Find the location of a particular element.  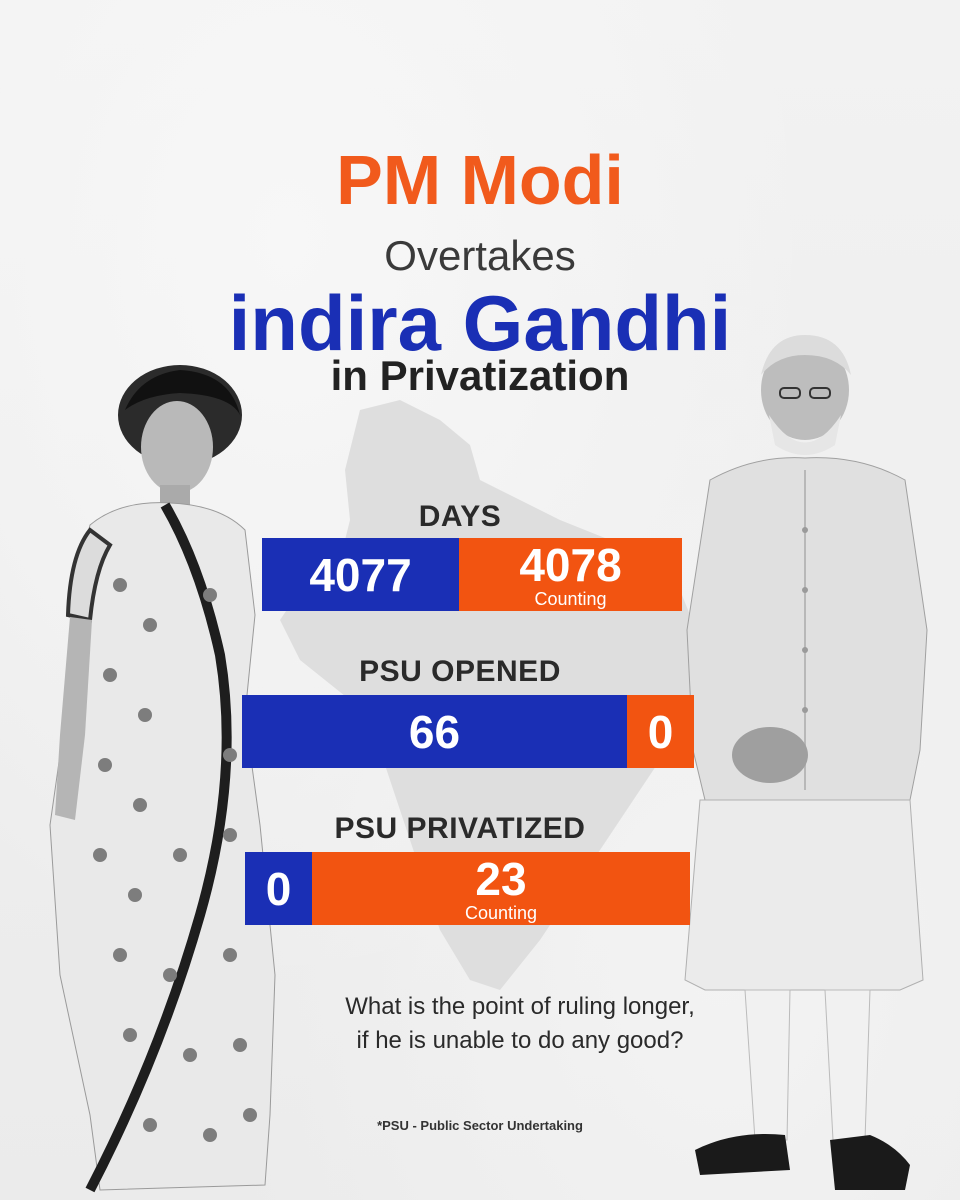

days-indira-segment: 4077 is located at coordinates (360, 574).